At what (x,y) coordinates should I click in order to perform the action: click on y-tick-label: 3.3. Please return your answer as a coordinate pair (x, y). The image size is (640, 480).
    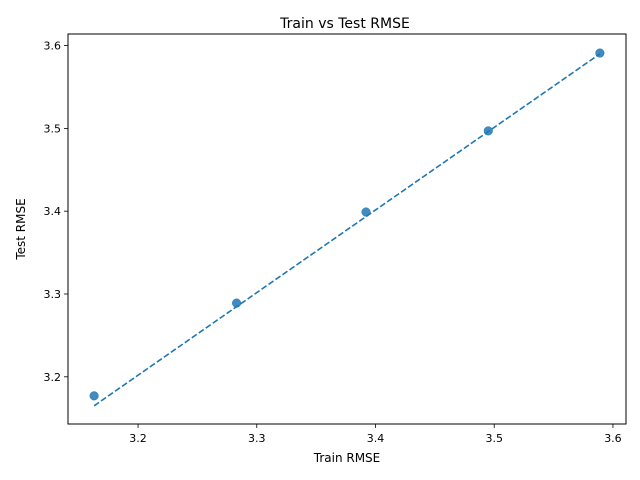
    Looking at the image, I should click on (53, 294).